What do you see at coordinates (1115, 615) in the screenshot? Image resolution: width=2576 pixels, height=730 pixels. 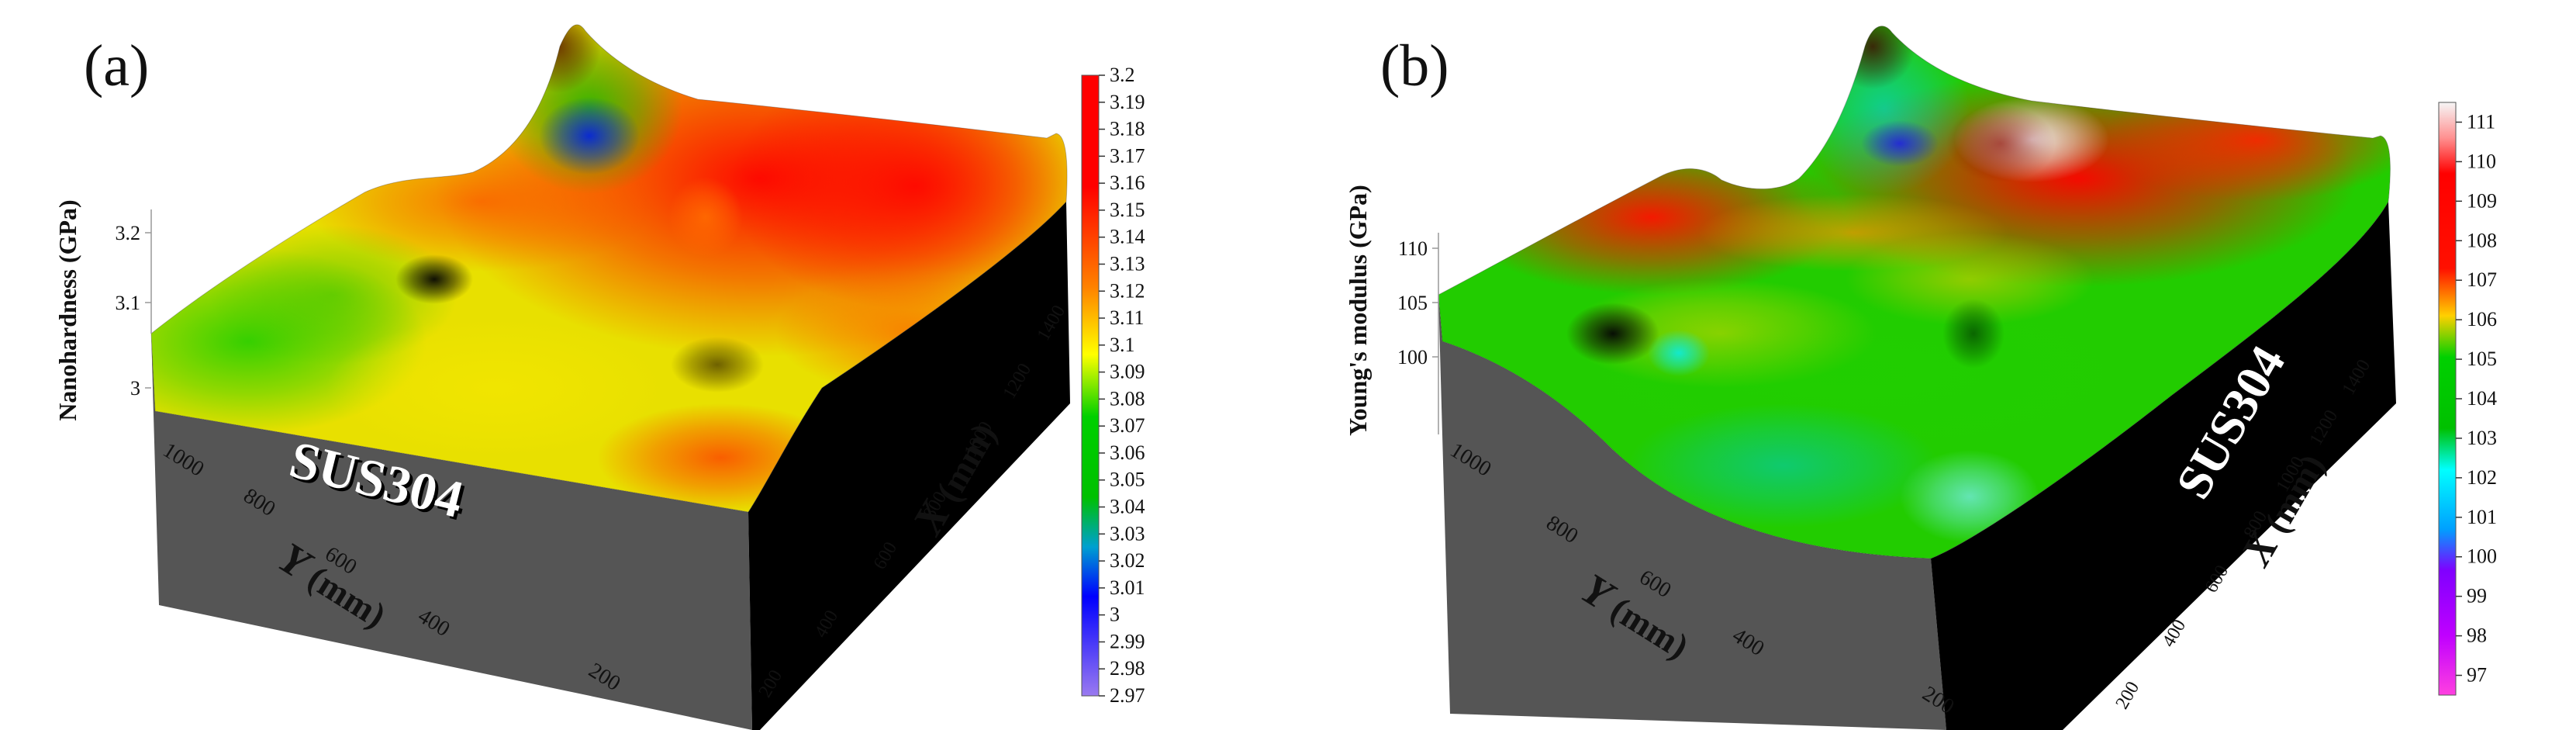 I see `colorbar-tick-label: 3` at bounding box center [1115, 615].